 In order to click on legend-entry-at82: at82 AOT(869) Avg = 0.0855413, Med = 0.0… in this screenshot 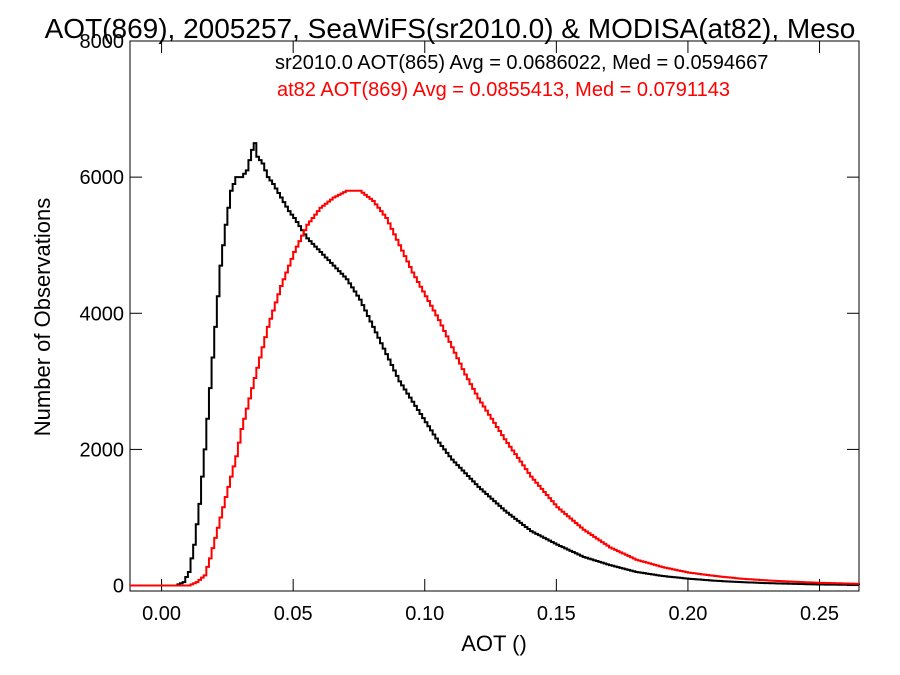, I will do `click(503, 90)`.